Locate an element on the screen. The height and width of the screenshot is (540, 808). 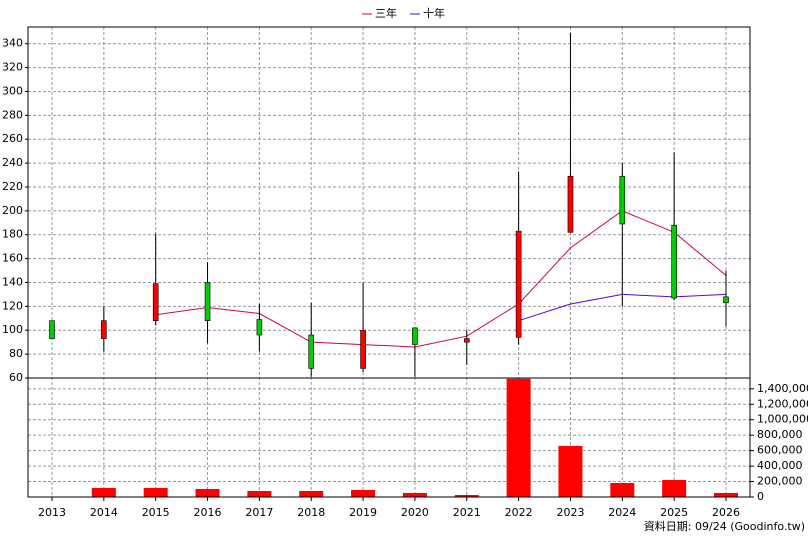
y2-tick-label: 0 is located at coordinates (760, 496).